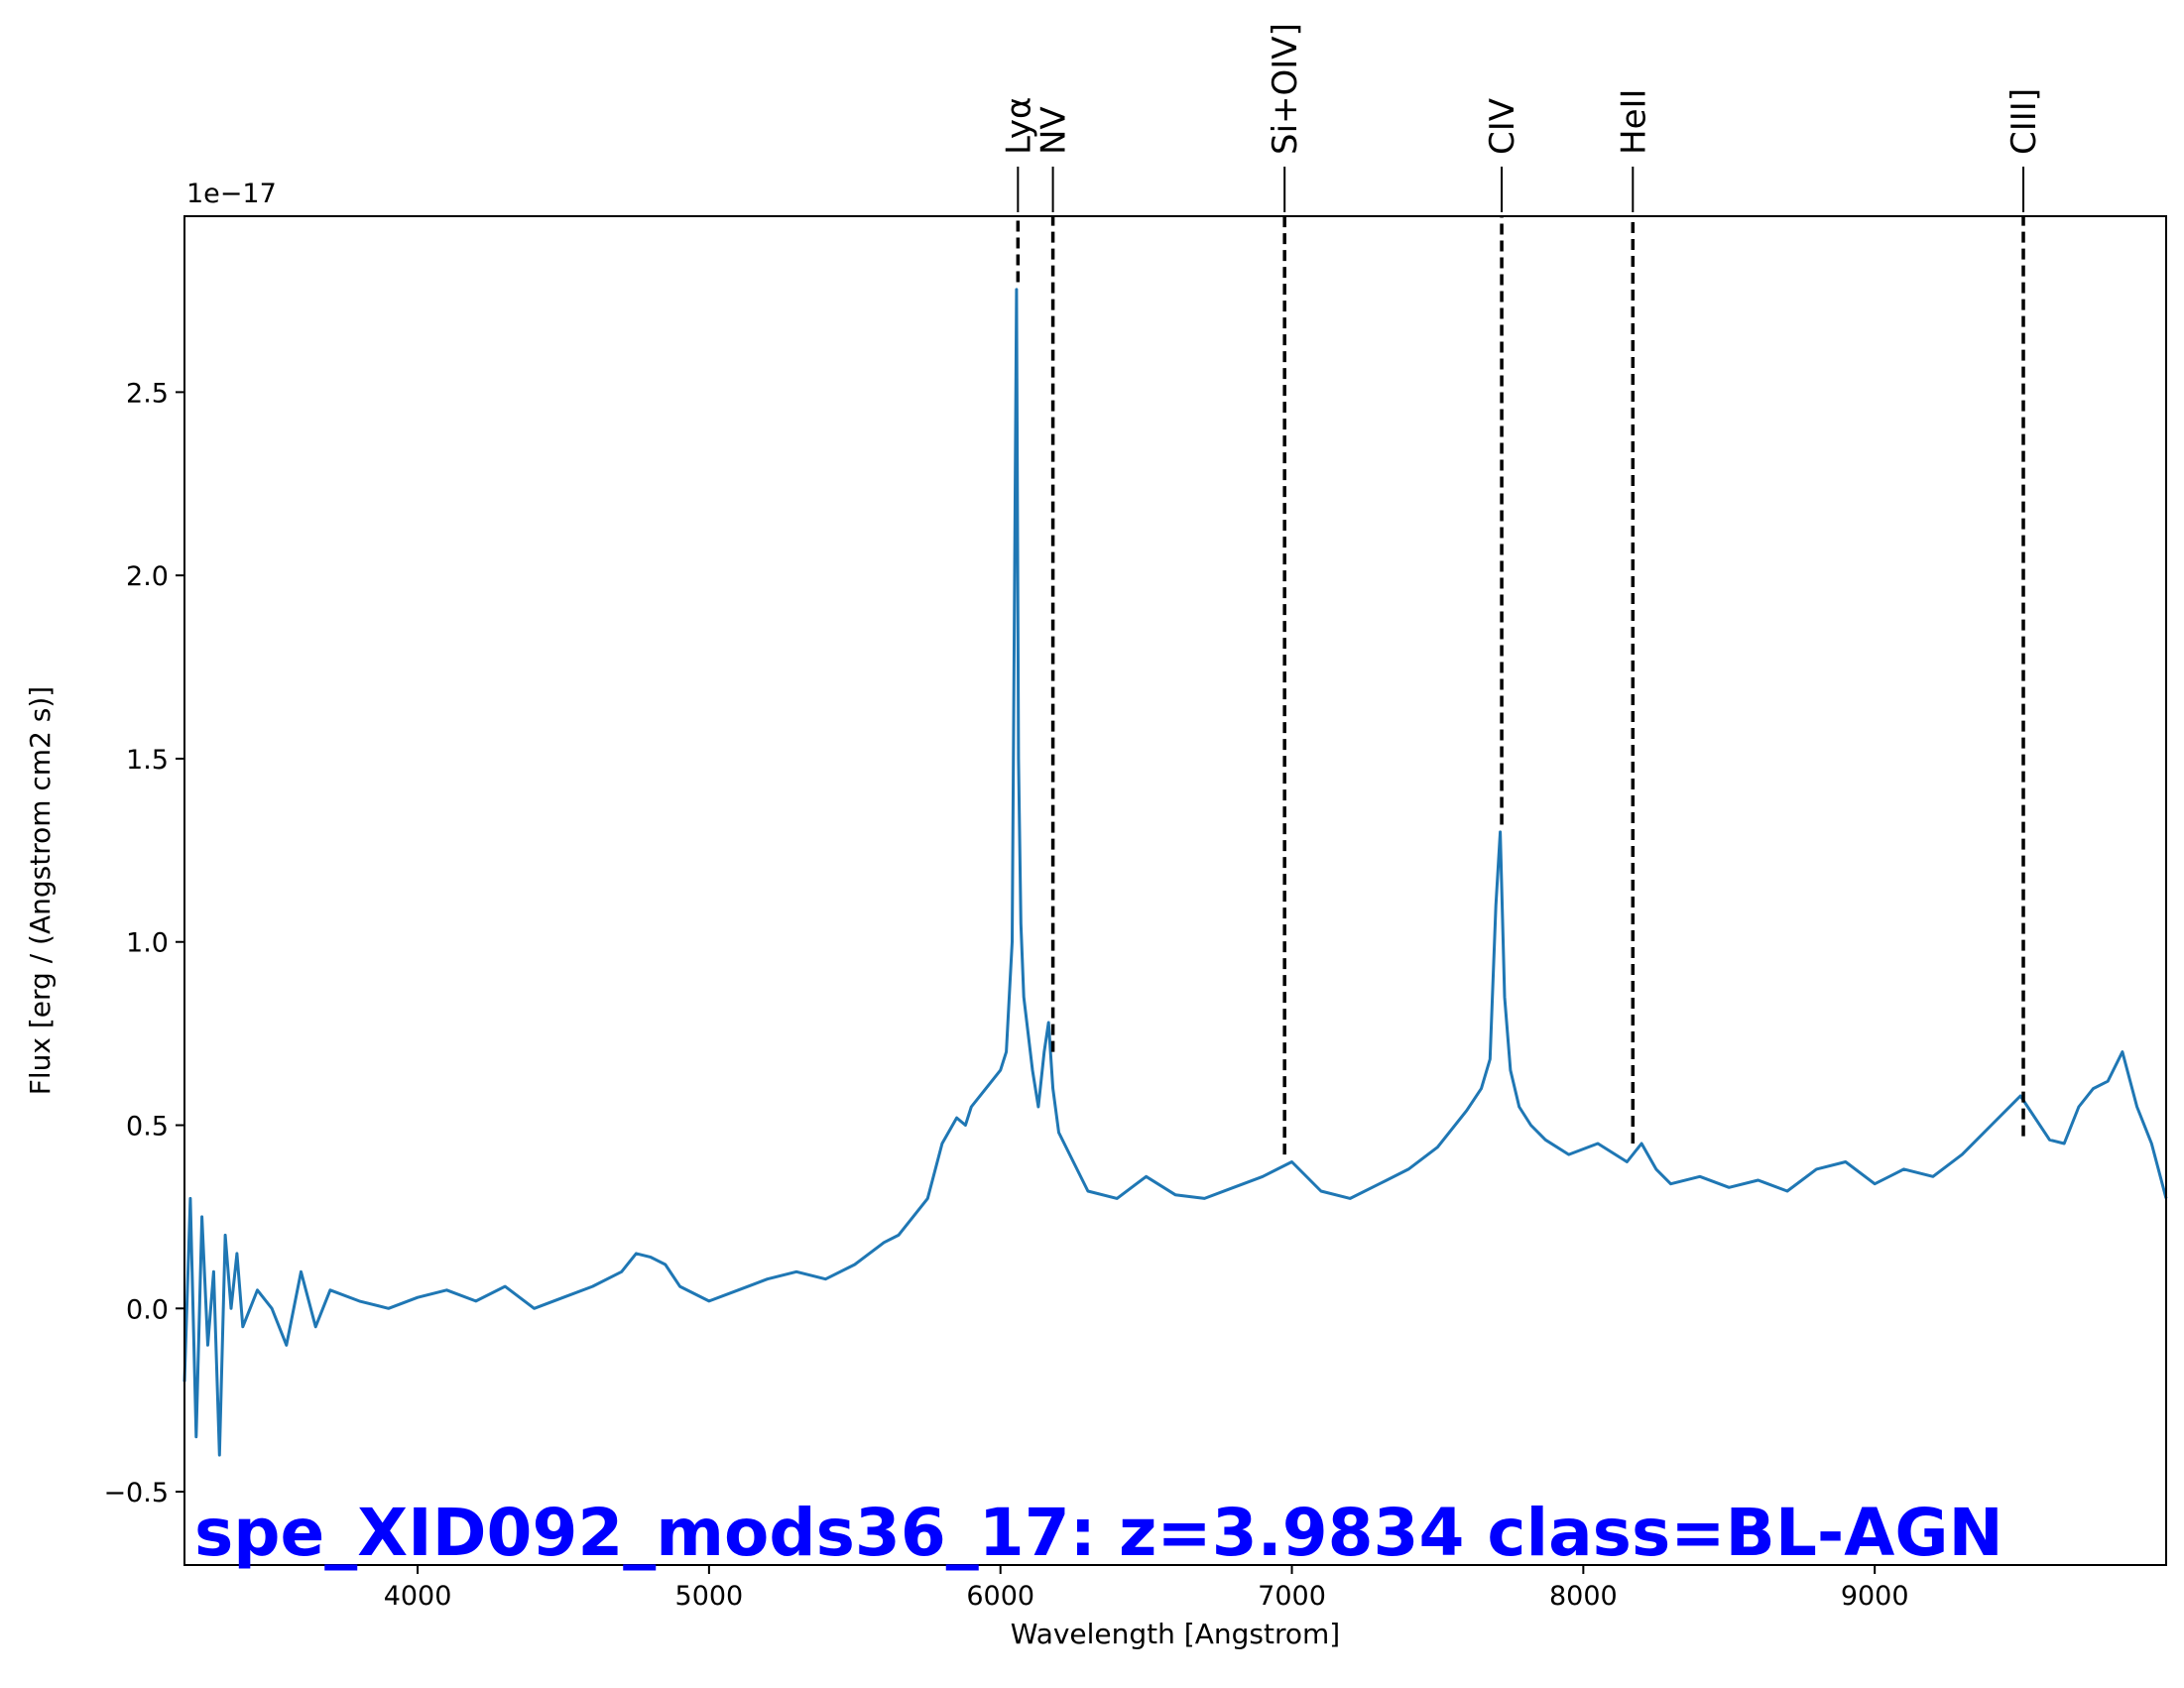 The height and width of the screenshot is (1688, 2184). I want to click on y-tick-label-4: 1.5, so click(147, 760).